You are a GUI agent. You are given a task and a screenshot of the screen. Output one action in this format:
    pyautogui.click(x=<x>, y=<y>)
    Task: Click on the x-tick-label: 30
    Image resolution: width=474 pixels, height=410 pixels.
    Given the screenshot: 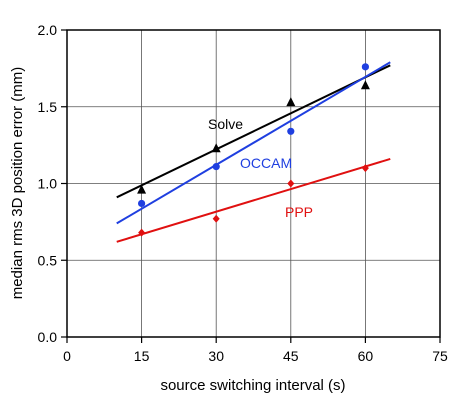 What is the action you would take?
    pyautogui.click(x=216, y=356)
    